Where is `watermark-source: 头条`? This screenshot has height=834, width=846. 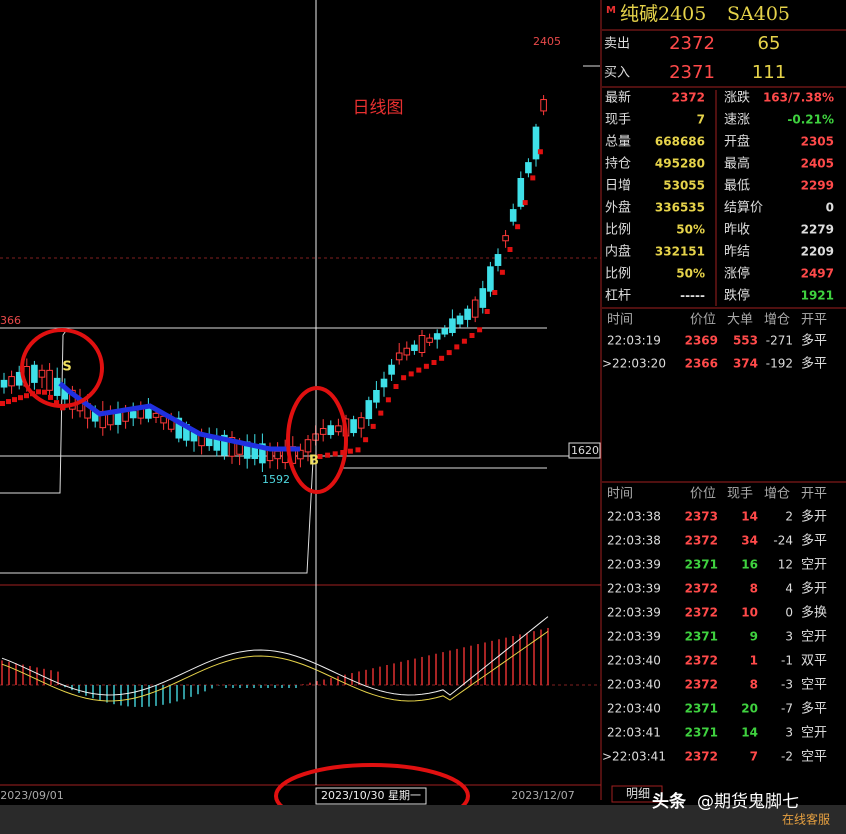
watermark-source: 头条 is located at coordinates (669, 801).